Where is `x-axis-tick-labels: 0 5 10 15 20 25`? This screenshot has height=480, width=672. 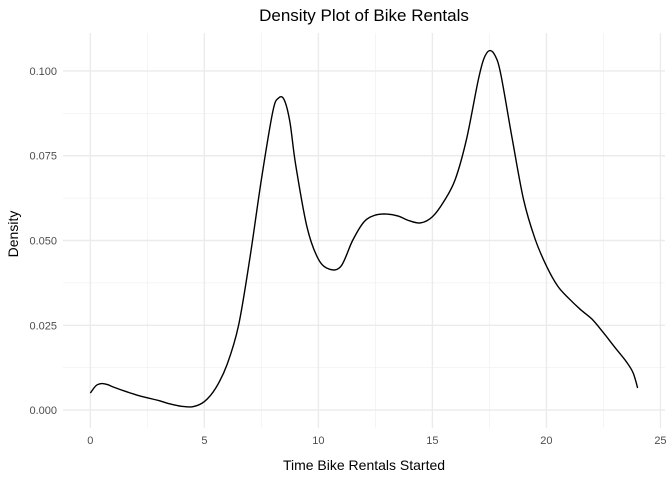
x-axis-tick-labels: 0 5 10 15 20 25 is located at coordinates (376, 441).